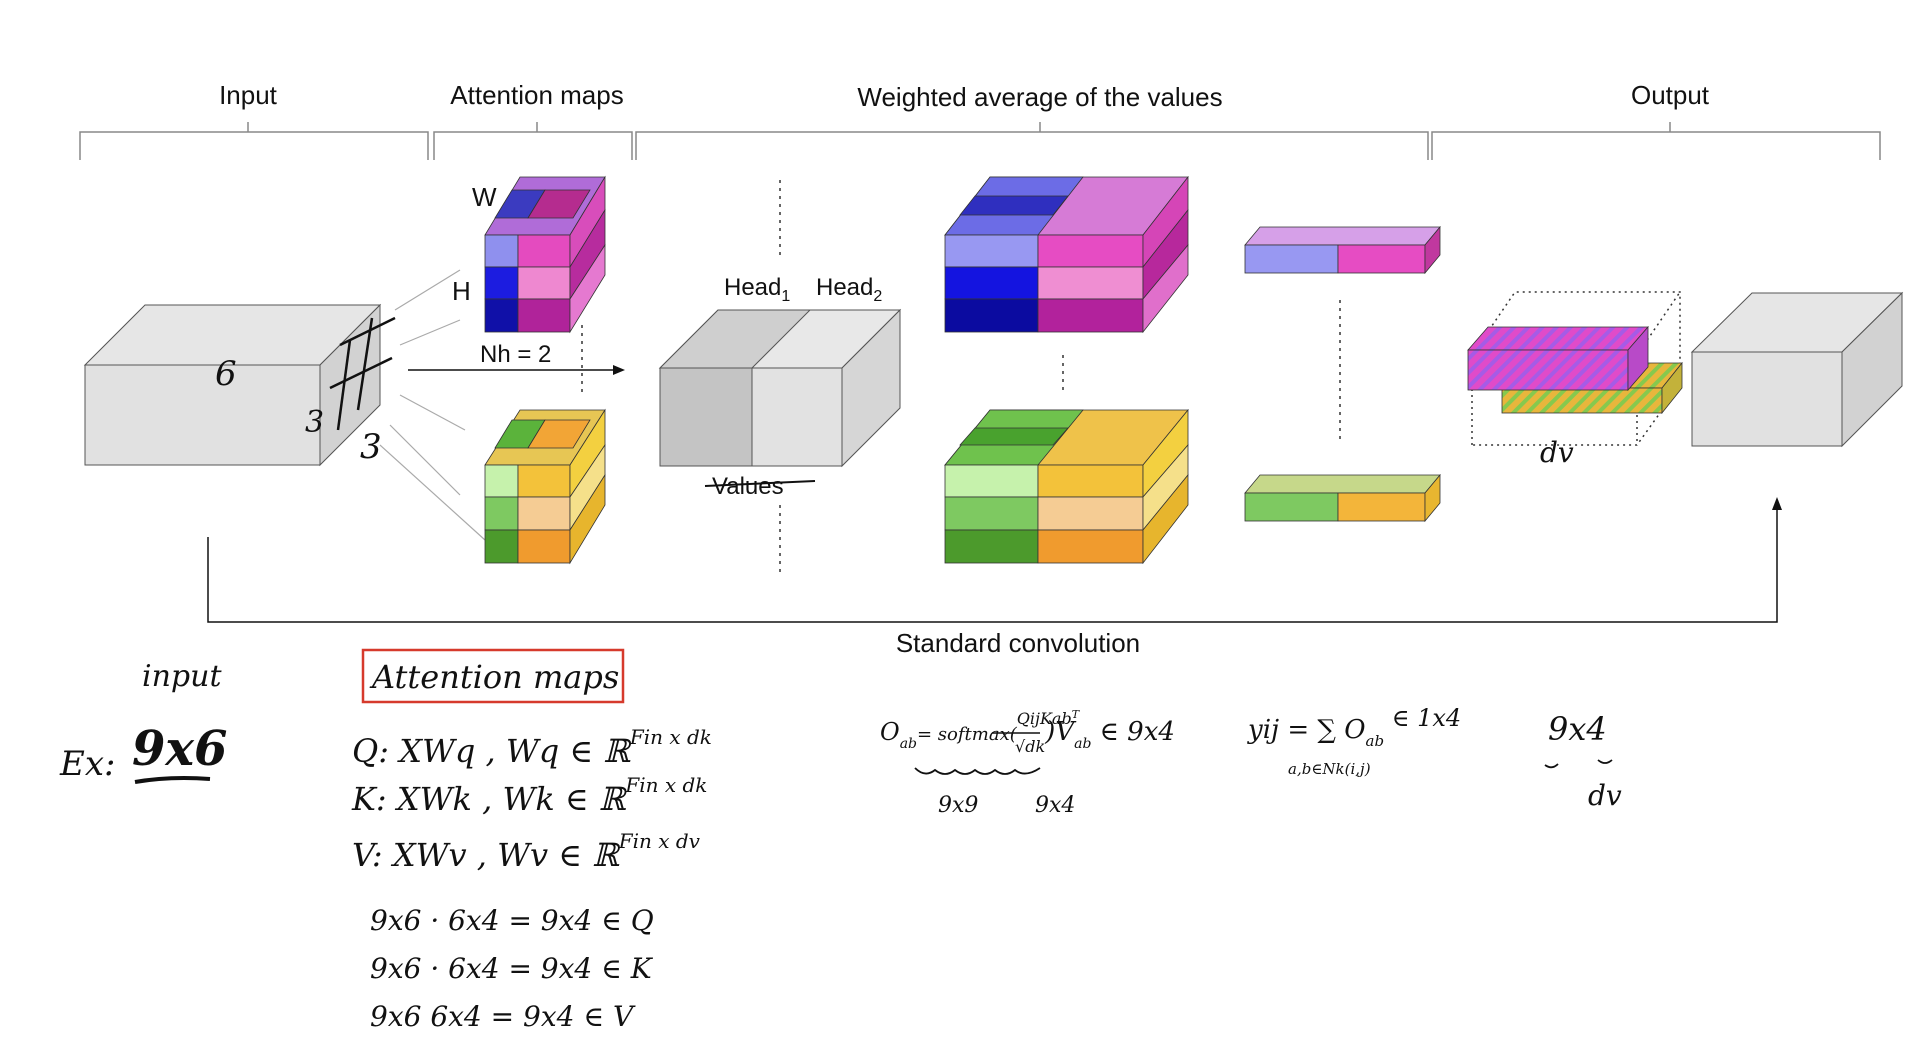  I want to click on bracket-input, so click(254, 141).